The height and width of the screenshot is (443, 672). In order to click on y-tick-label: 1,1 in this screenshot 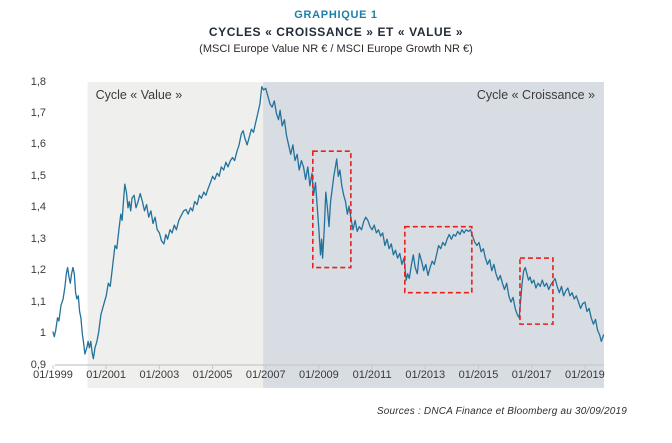, I will do `click(38, 301)`.